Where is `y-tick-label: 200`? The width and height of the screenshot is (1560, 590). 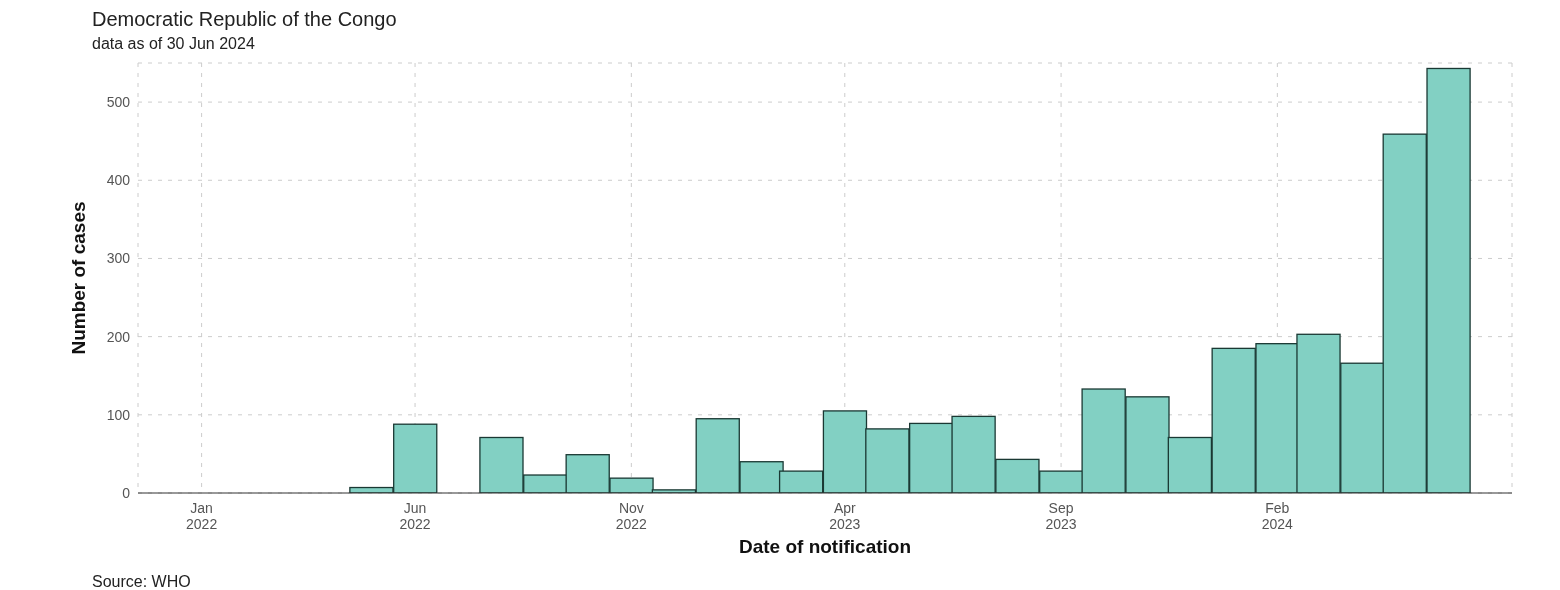
y-tick-label: 200 is located at coordinates (118, 336).